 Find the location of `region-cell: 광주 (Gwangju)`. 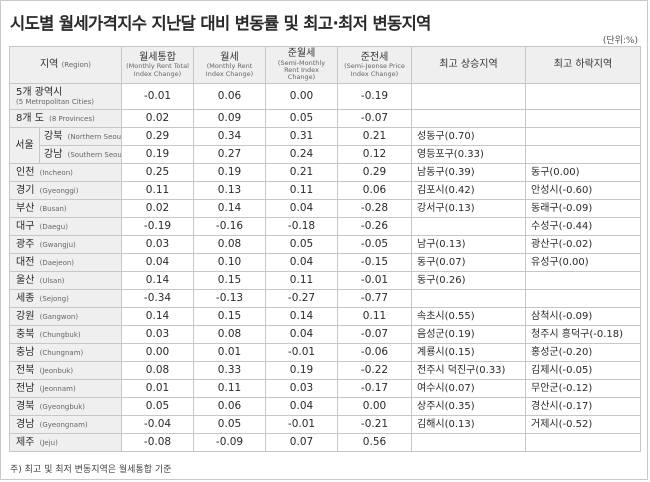

region-cell: 광주 (Gwangju) is located at coordinates (65, 244).